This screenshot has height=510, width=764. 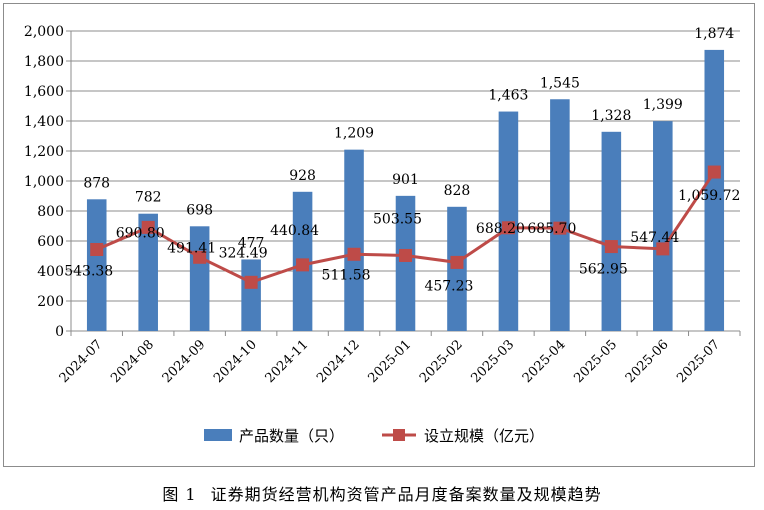 What do you see at coordinates (44, 182) in the screenshot?
I see `y-tick-label: 1,000` at bounding box center [44, 182].